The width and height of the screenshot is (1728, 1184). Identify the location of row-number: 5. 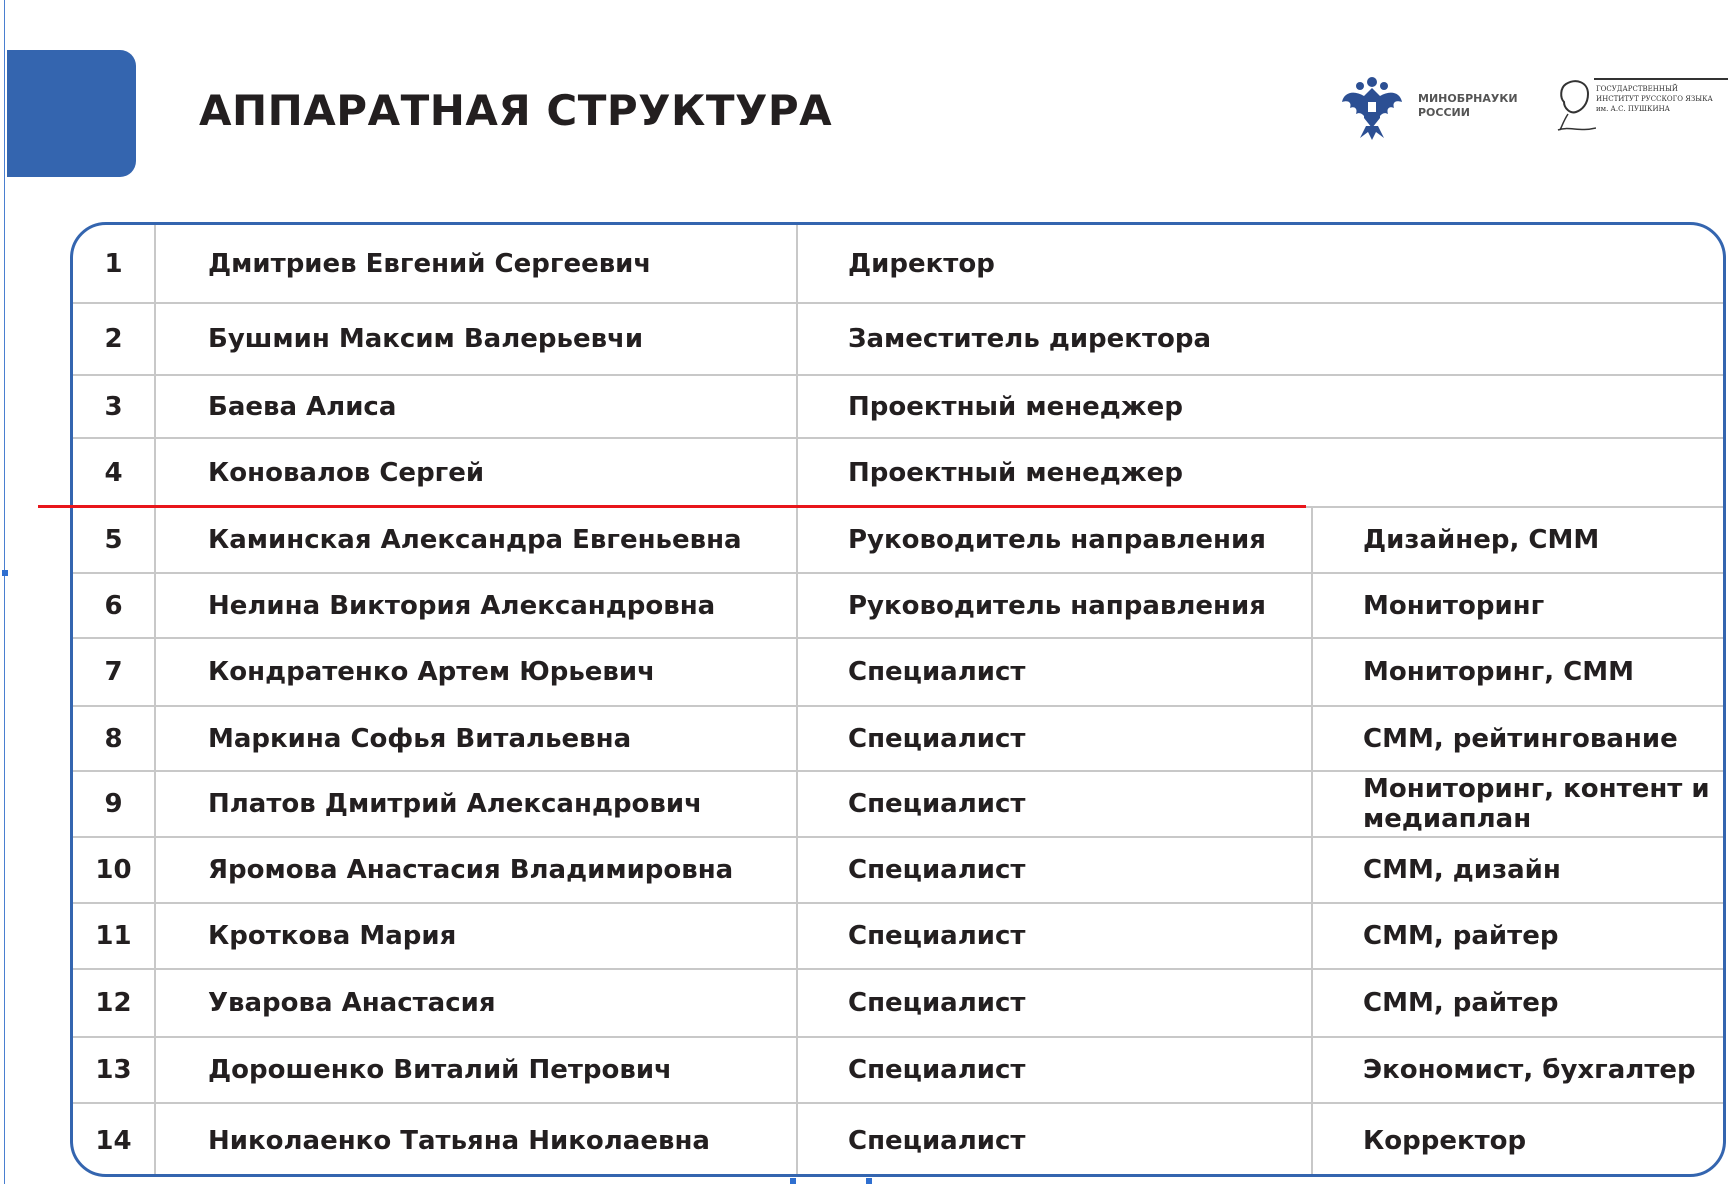
(113, 540).